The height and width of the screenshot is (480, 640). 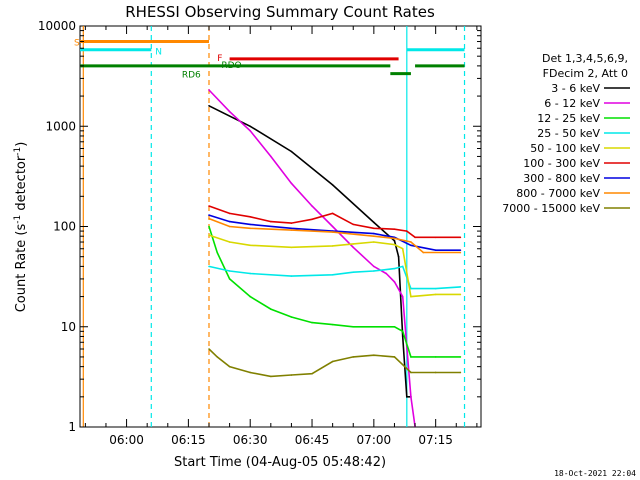 What do you see at coordinates (572, 103) in the screenshot?
I see `legend-label: 6 - 12 keV` at bounding box center [572, 103].